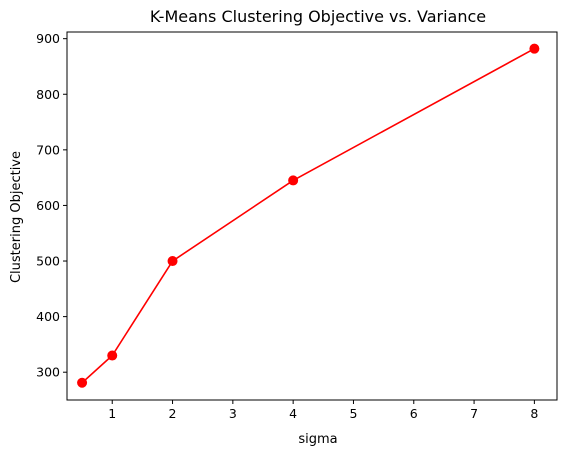 The height and width of the screenshot is (455, 571). What do you see at coordinates (48, 372) in the screenshot?
I see `y-tick-label: 300` at bounding box center [48, 372].